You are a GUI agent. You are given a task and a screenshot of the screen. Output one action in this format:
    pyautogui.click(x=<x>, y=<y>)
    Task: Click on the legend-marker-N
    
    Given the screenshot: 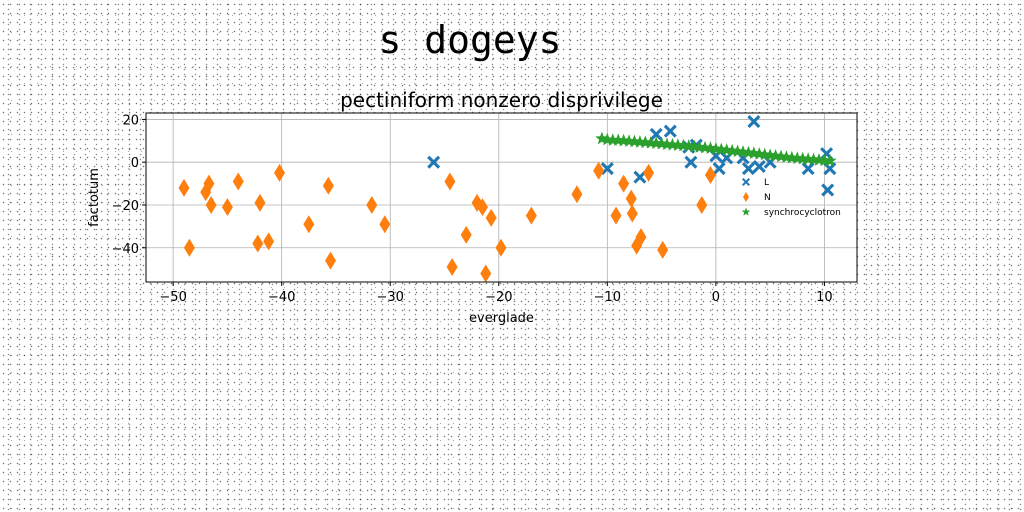 What is the action you would take?
    pyautogui.click(x=746, y=197)
    